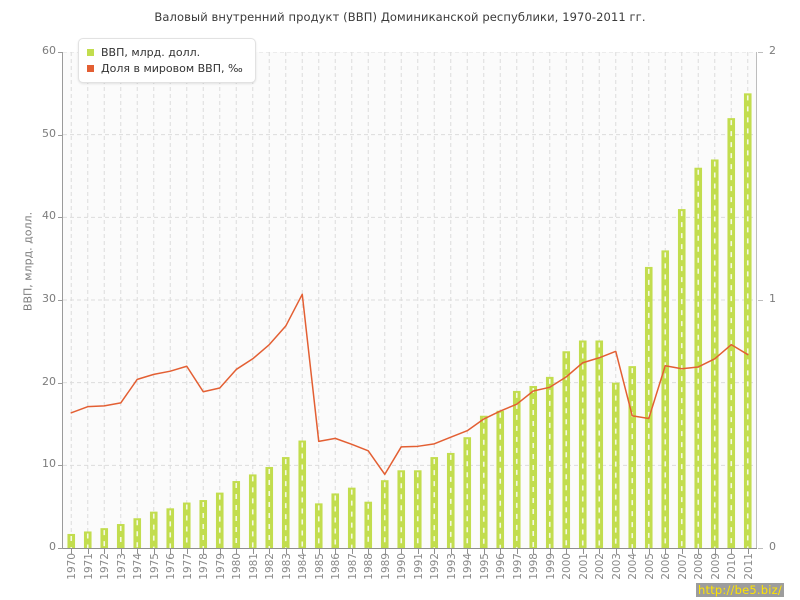  I want to click on x-axis-tick-label: 1985, so click(319, 566).